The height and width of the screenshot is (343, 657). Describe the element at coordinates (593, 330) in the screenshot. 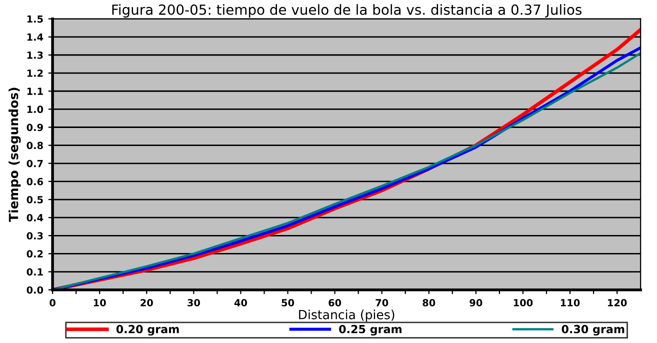

I see `legend-label: 0.30 gram` at that location.